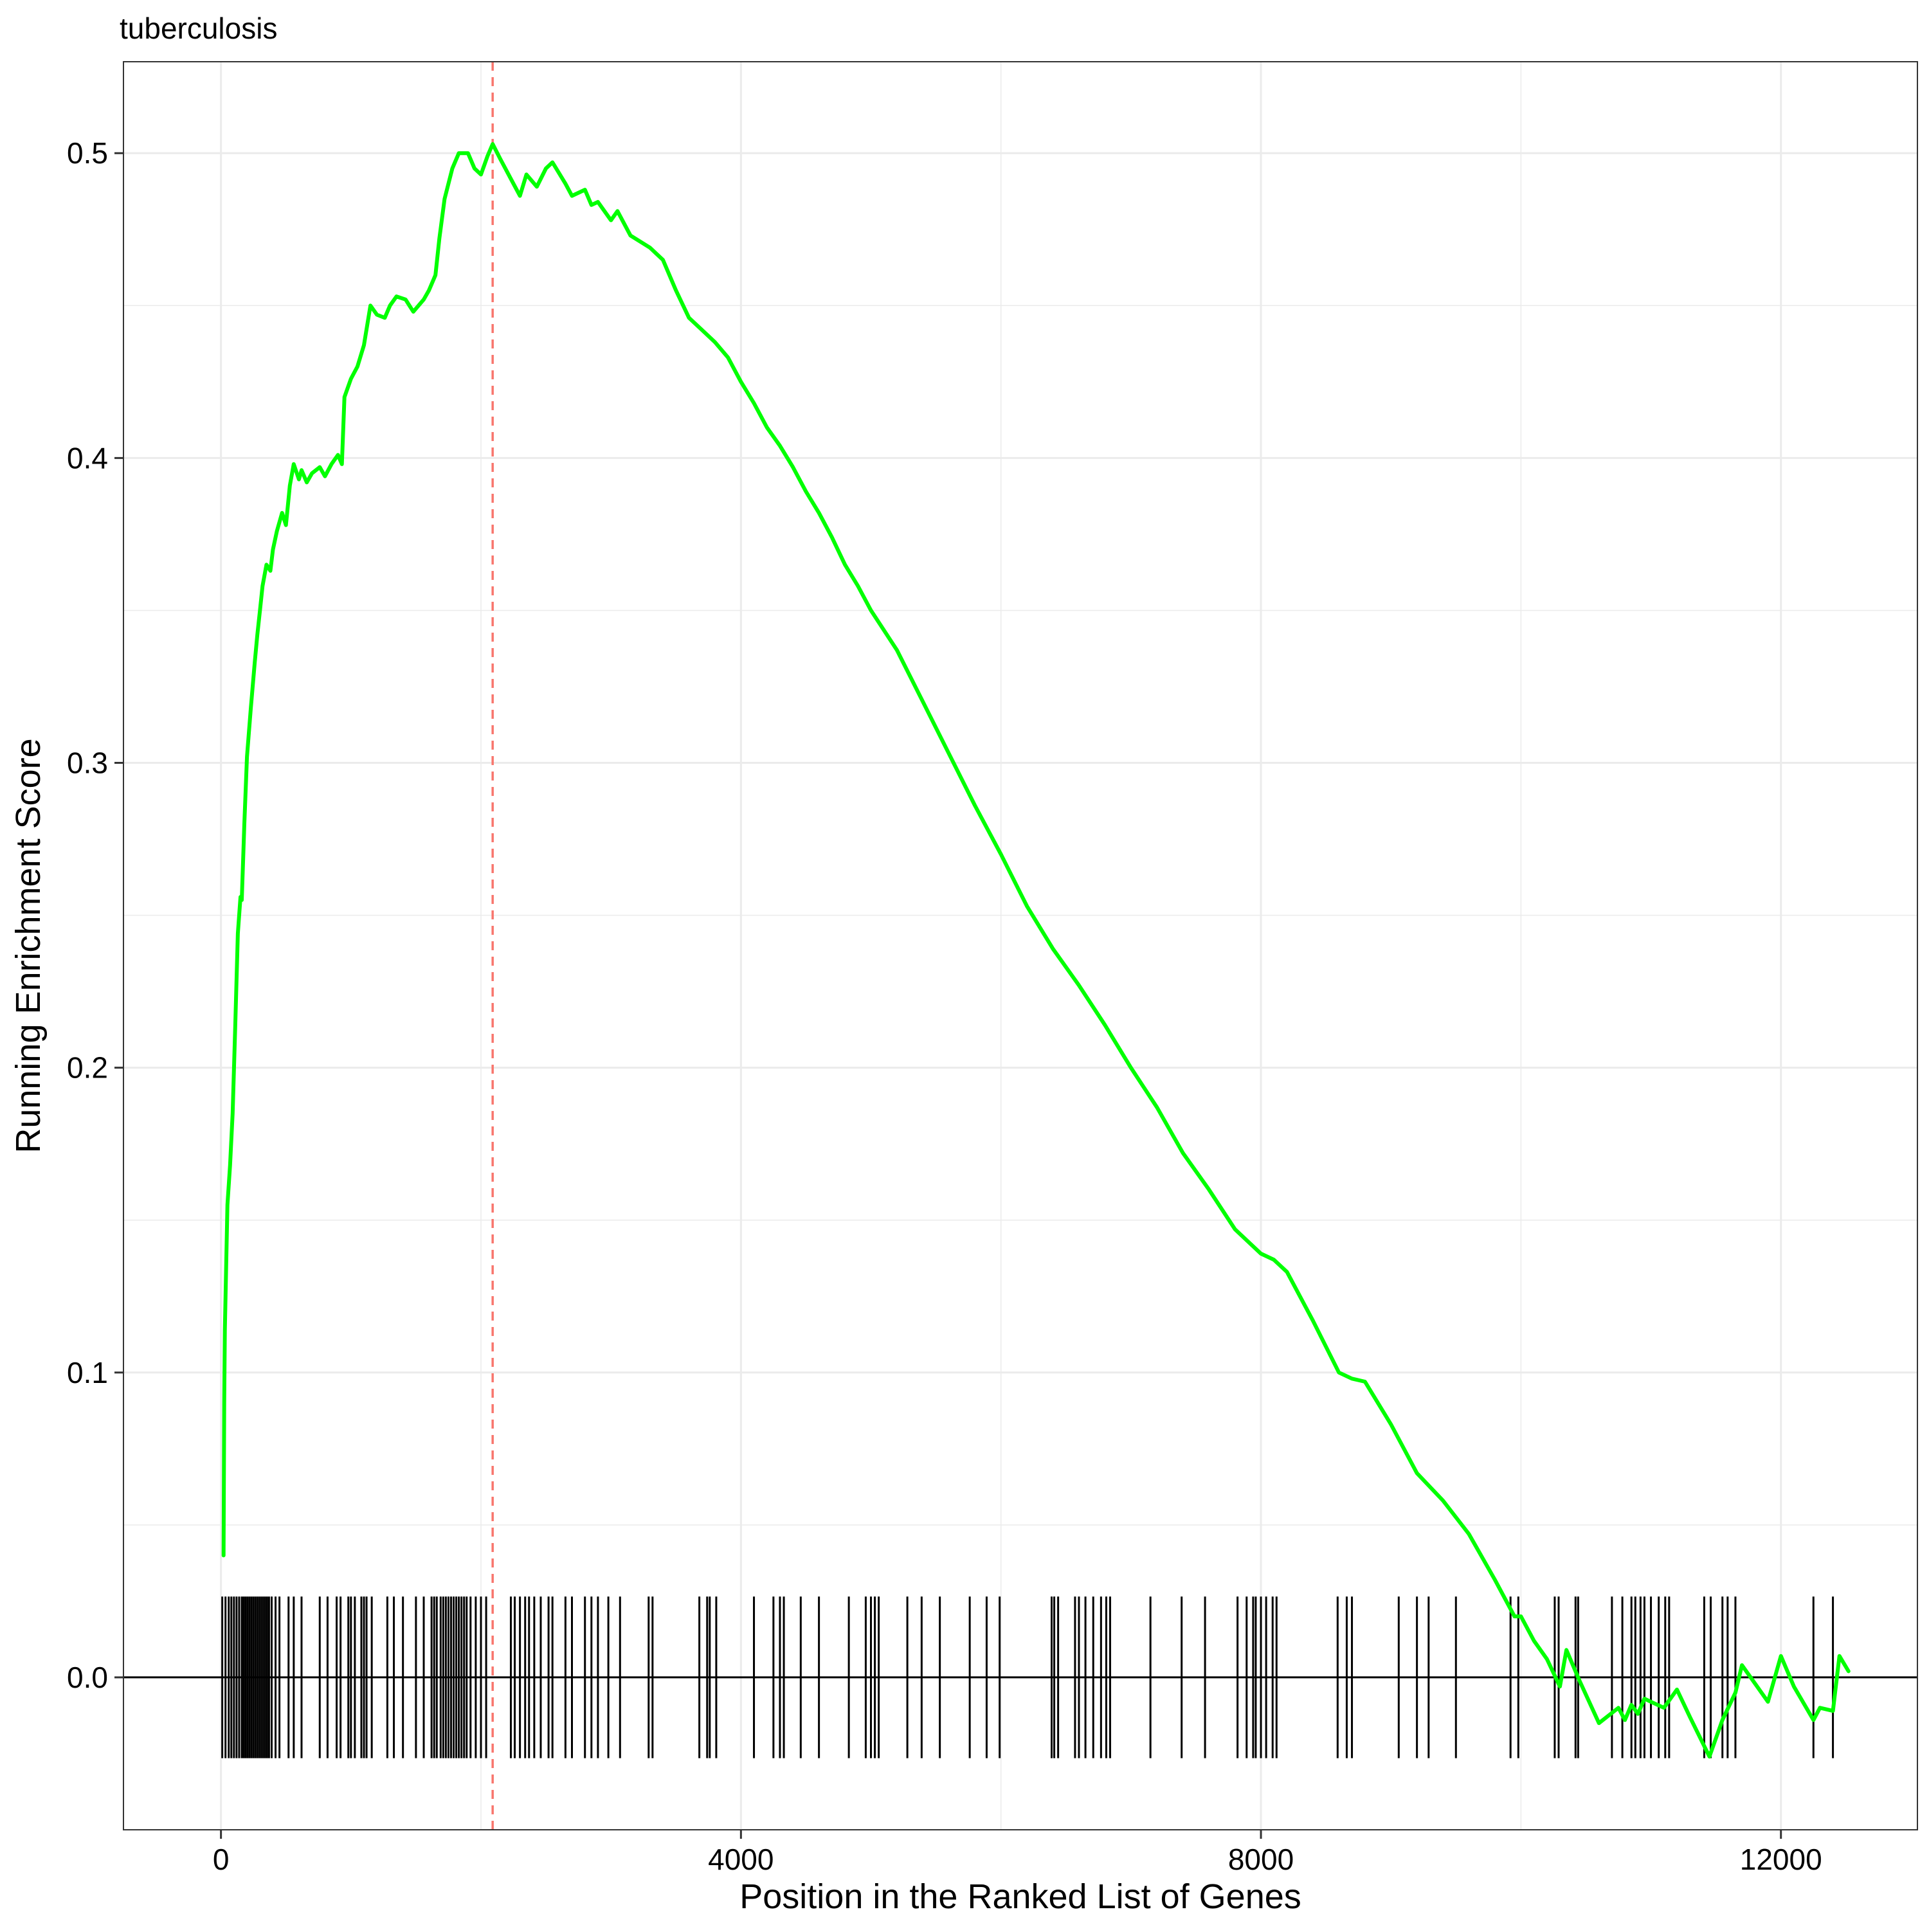 This screenshot has width=1929, height=1932. Describe the element at coordinates (221, 1859) in the screenshot. I see `x-tick-label: 0` at that location.